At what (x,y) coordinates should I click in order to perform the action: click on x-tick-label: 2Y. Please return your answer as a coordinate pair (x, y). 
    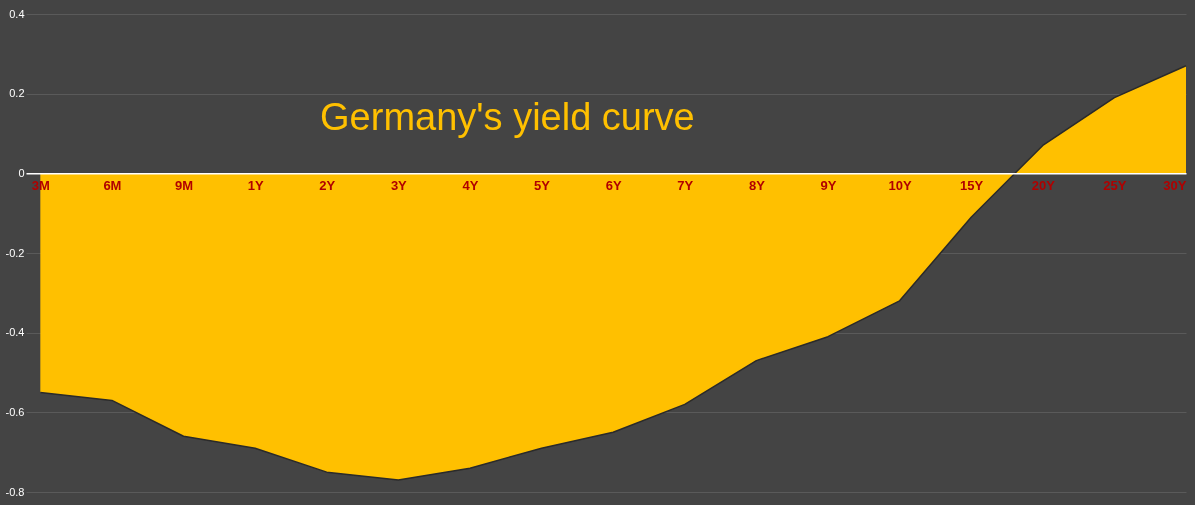
    Looking at the image, I should click on (327, 185).